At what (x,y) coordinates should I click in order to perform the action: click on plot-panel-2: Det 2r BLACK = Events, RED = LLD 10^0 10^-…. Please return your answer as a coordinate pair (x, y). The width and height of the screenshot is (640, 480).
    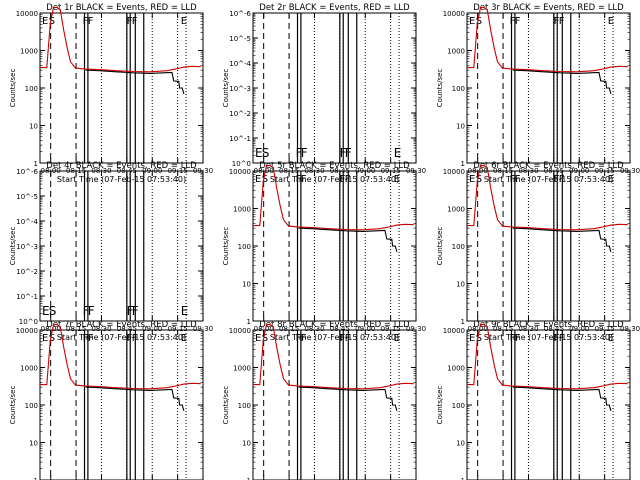
    Looking at the image, I should click on (324, 93).